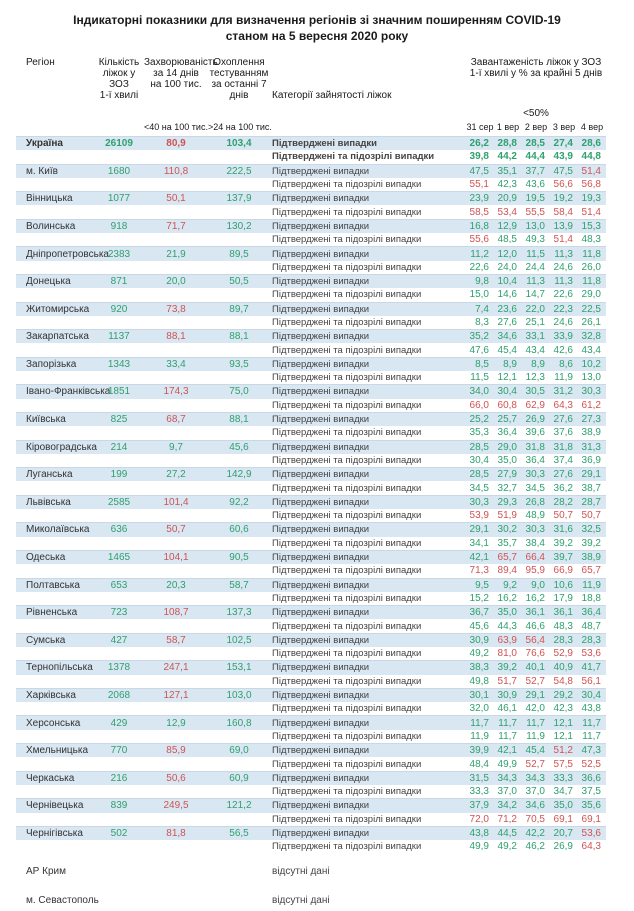 Image resolution: width=634 pixels, height=911 pixels. Describe the element at coordinates (46, 420) in the screenshot. I see `region-name: Київська` at that location.